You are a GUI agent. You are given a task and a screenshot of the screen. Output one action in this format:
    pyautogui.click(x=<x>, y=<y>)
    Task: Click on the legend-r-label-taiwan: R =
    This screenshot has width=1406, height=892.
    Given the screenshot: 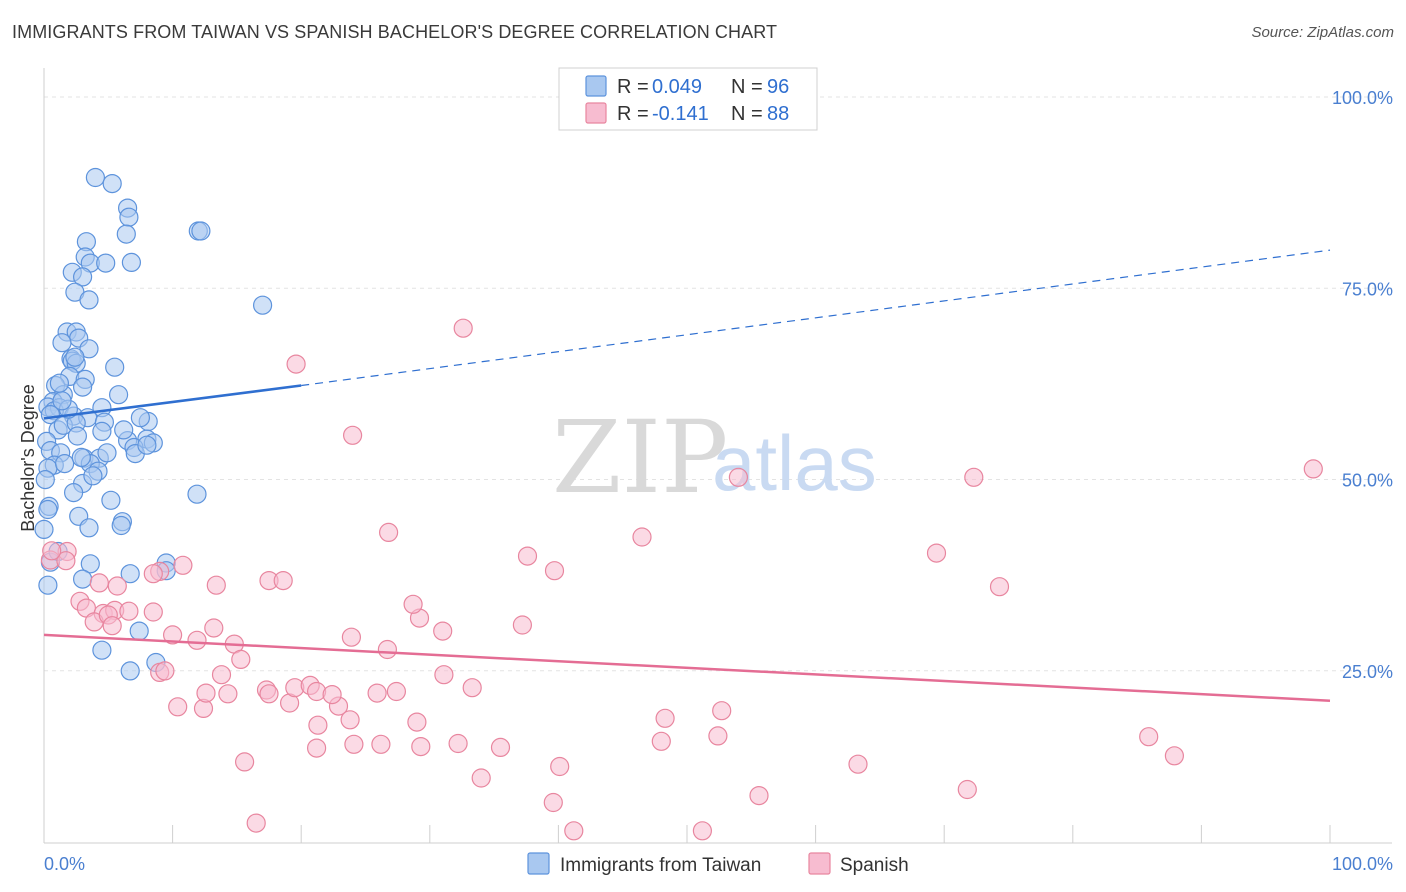 What is the action you would take?
    pyautogui.click(x=633, y=87)
    